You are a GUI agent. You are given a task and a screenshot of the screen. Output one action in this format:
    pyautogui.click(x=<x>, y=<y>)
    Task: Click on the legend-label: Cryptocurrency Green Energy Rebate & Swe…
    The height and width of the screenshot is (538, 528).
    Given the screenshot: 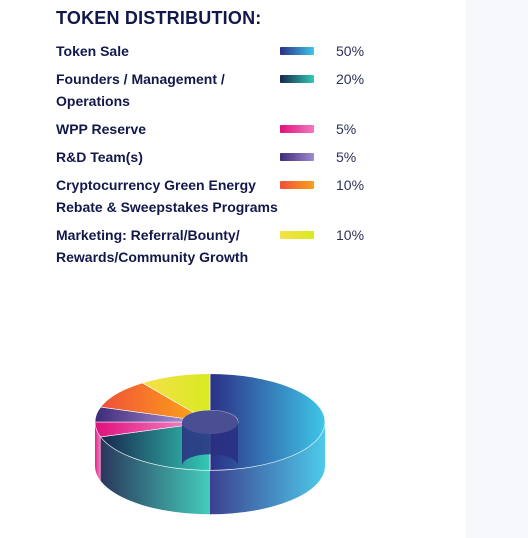 What is the action you would take?
    pyautogui.click(x=167, y=196)
    